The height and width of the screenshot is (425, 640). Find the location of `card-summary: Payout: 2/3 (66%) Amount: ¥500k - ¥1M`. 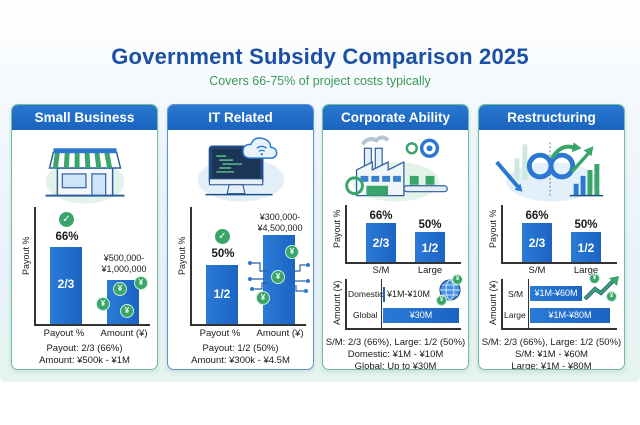

card-summary: Payout: 2/3 (66%) Amount: ¥500k - ¥1M is located at coordinates (84, 355).